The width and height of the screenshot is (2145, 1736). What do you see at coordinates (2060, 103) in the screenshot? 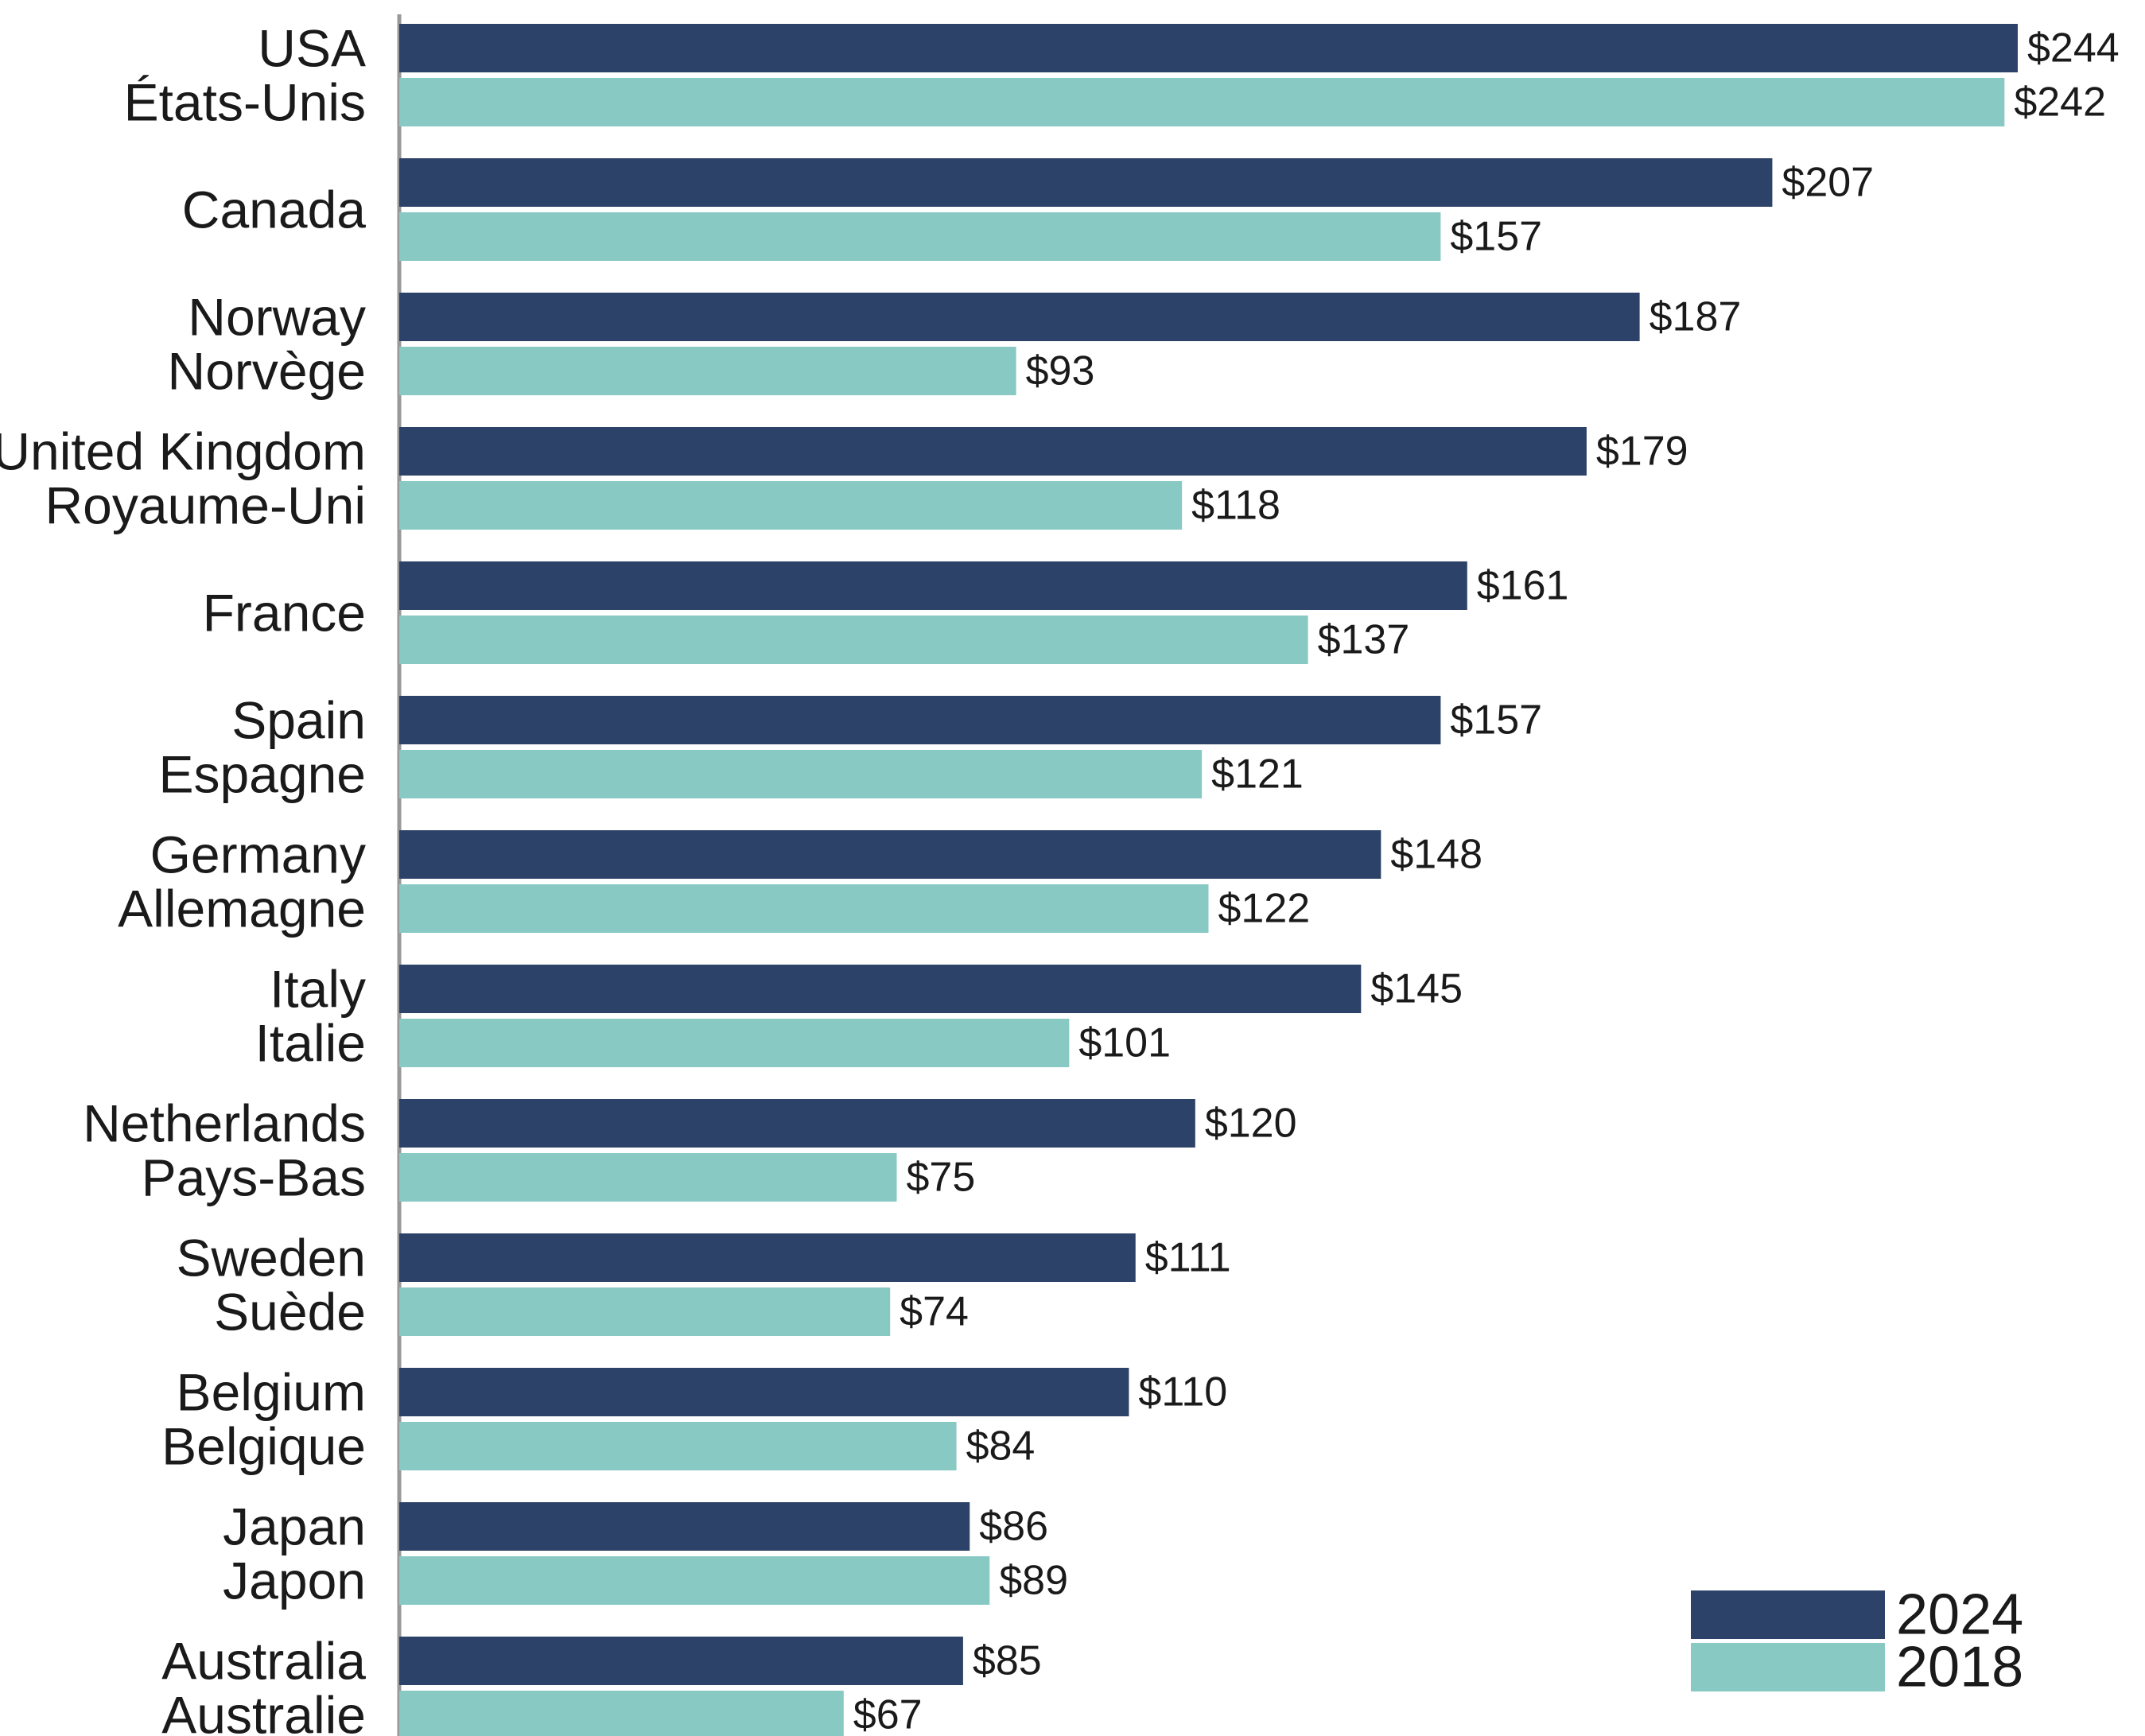
I see `value-label-2018-0: $242` at bounding box center [2060, 103].